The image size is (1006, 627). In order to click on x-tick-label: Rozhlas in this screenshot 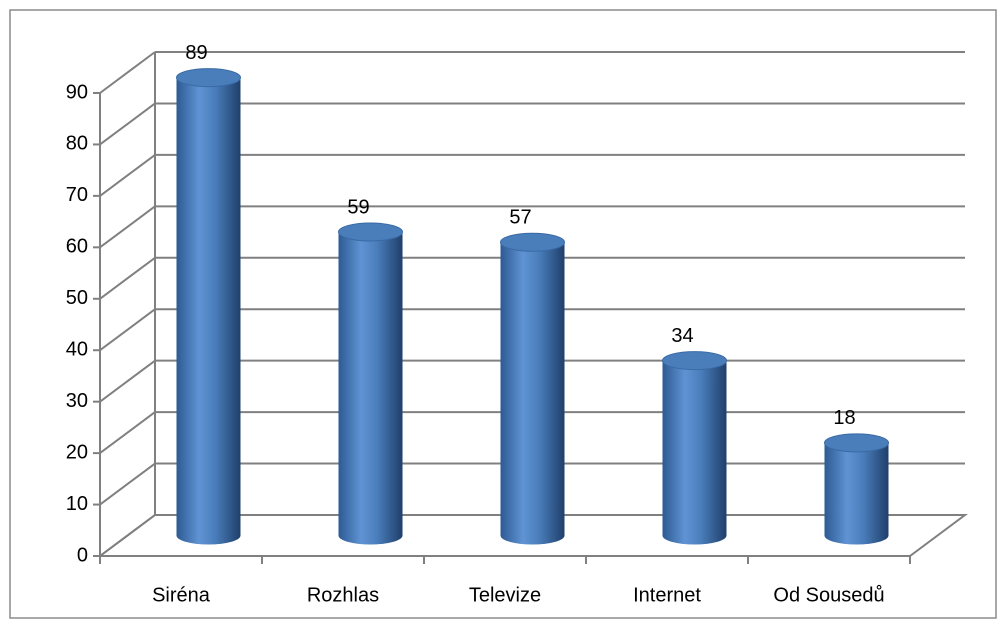, I will do `click(343, 595)`.